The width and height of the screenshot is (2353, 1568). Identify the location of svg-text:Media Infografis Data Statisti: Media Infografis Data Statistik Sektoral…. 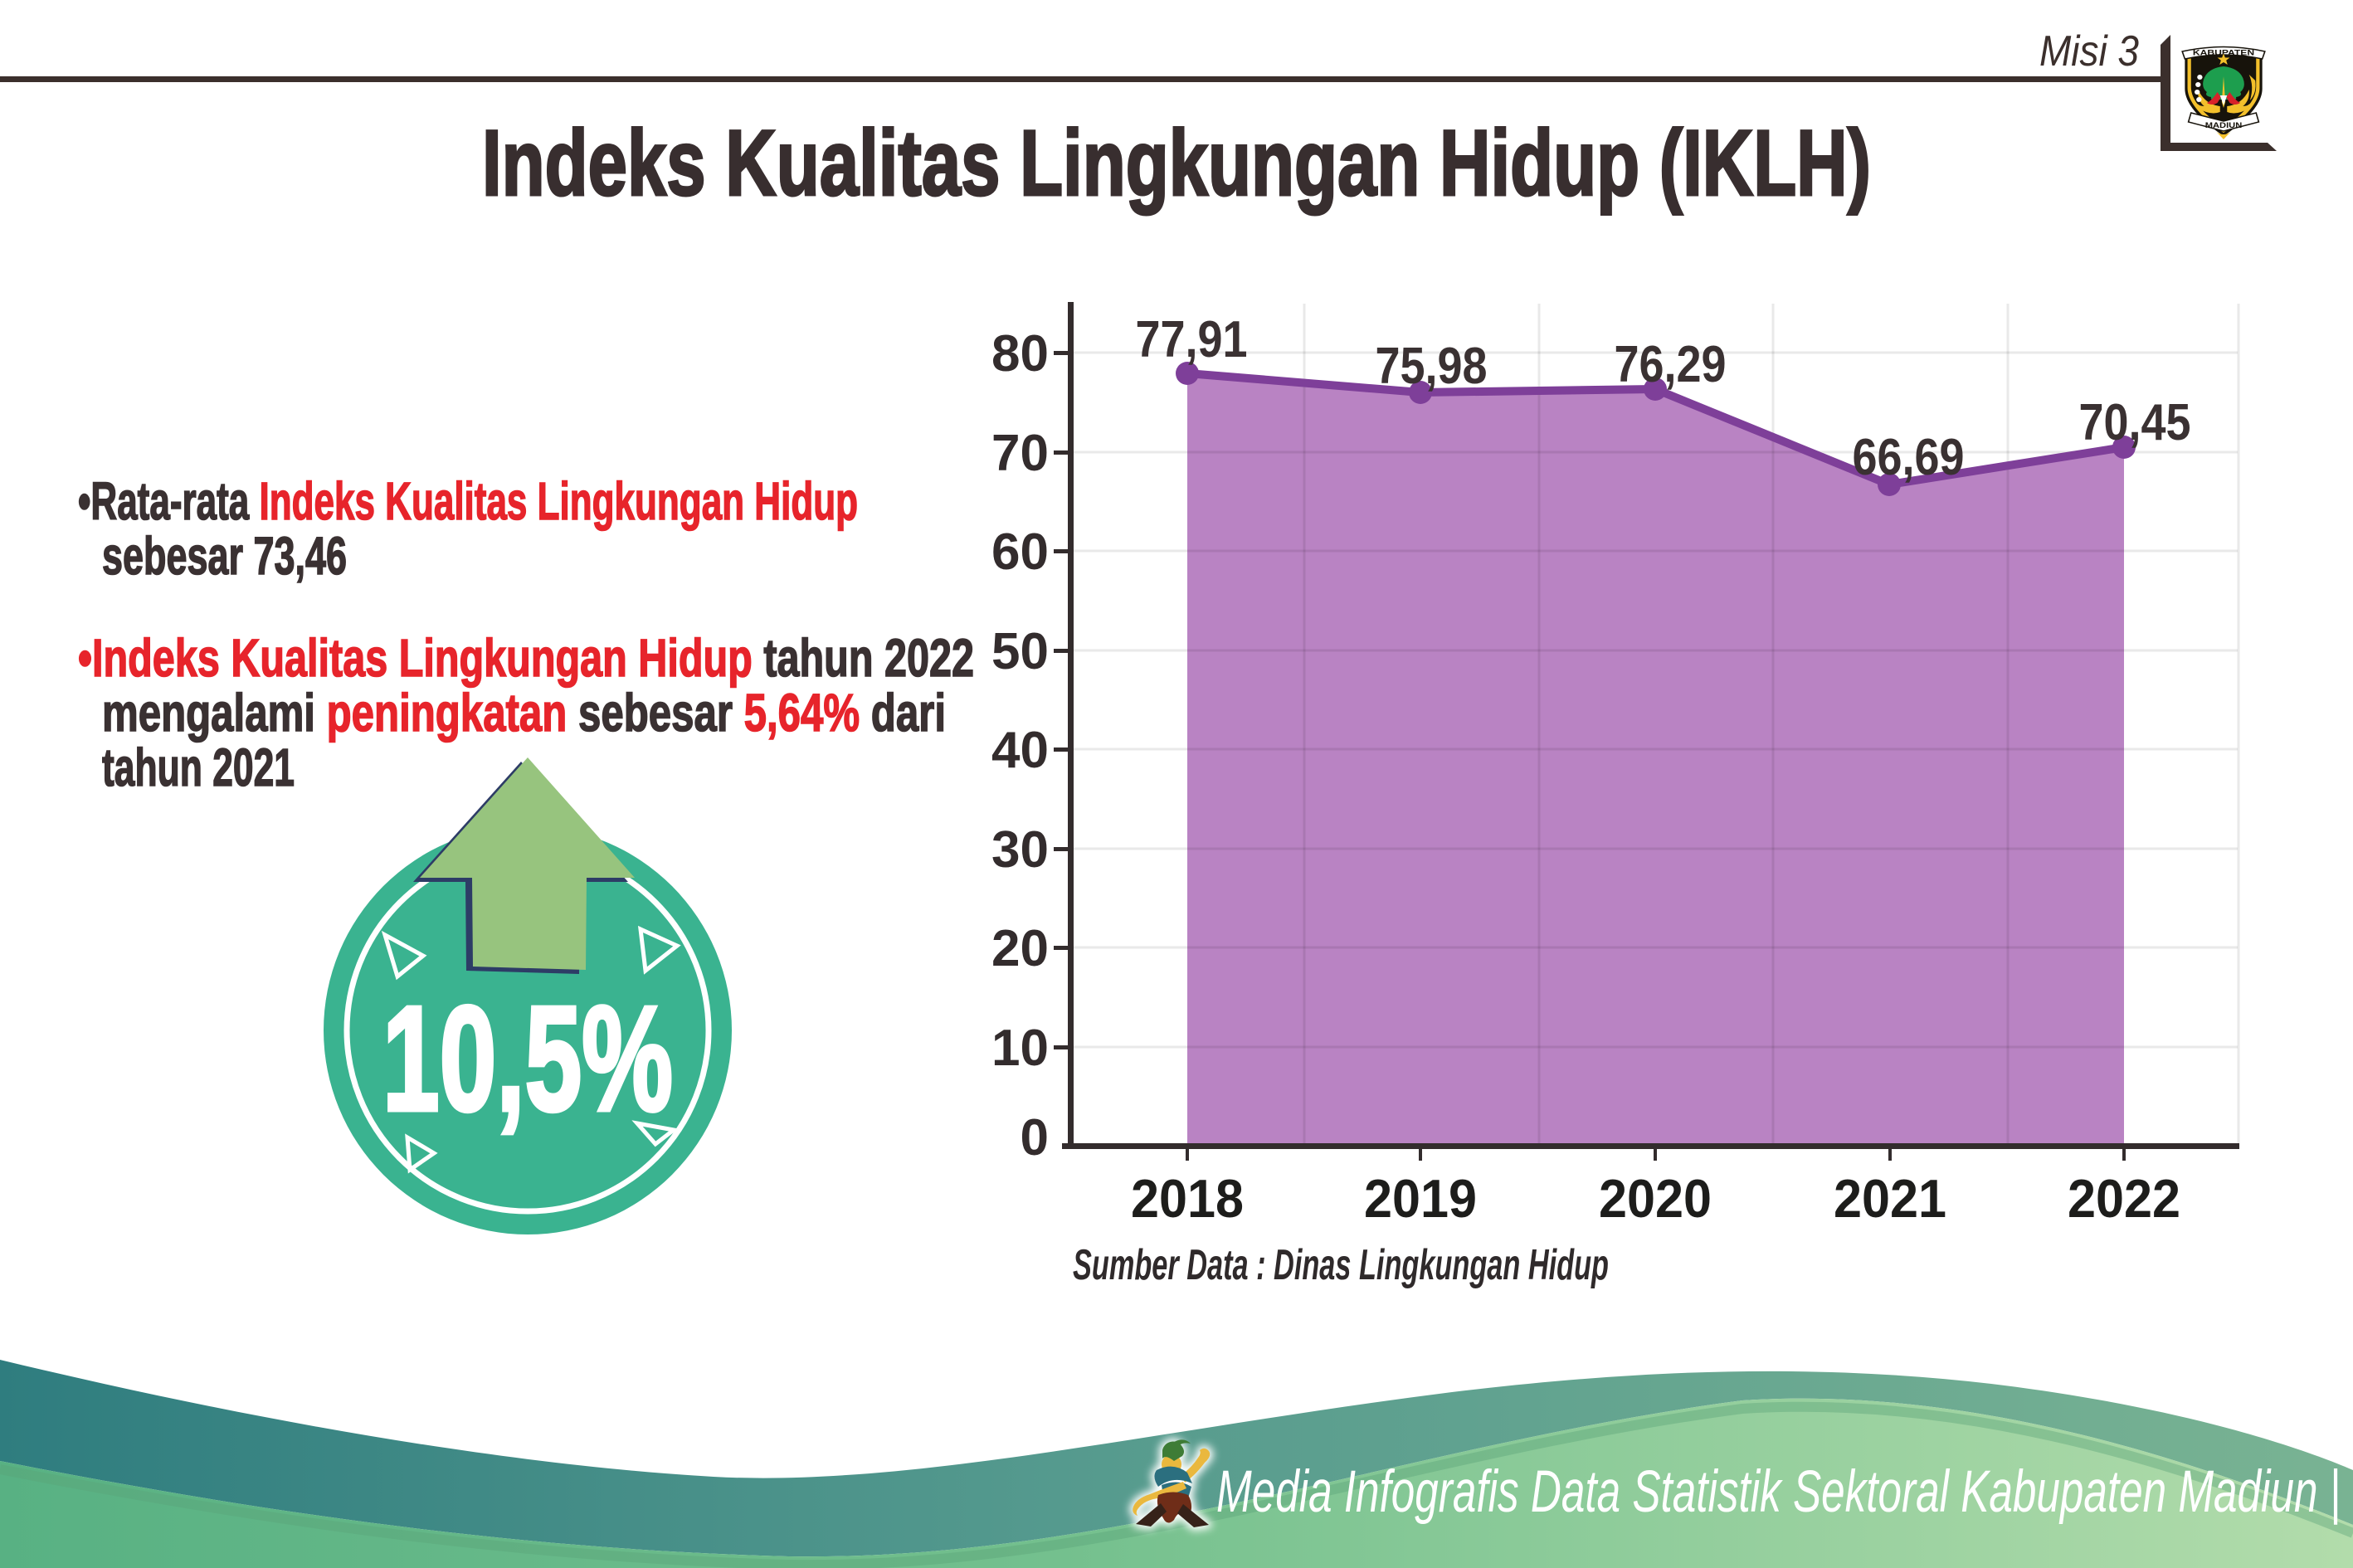
(1778, 1492).